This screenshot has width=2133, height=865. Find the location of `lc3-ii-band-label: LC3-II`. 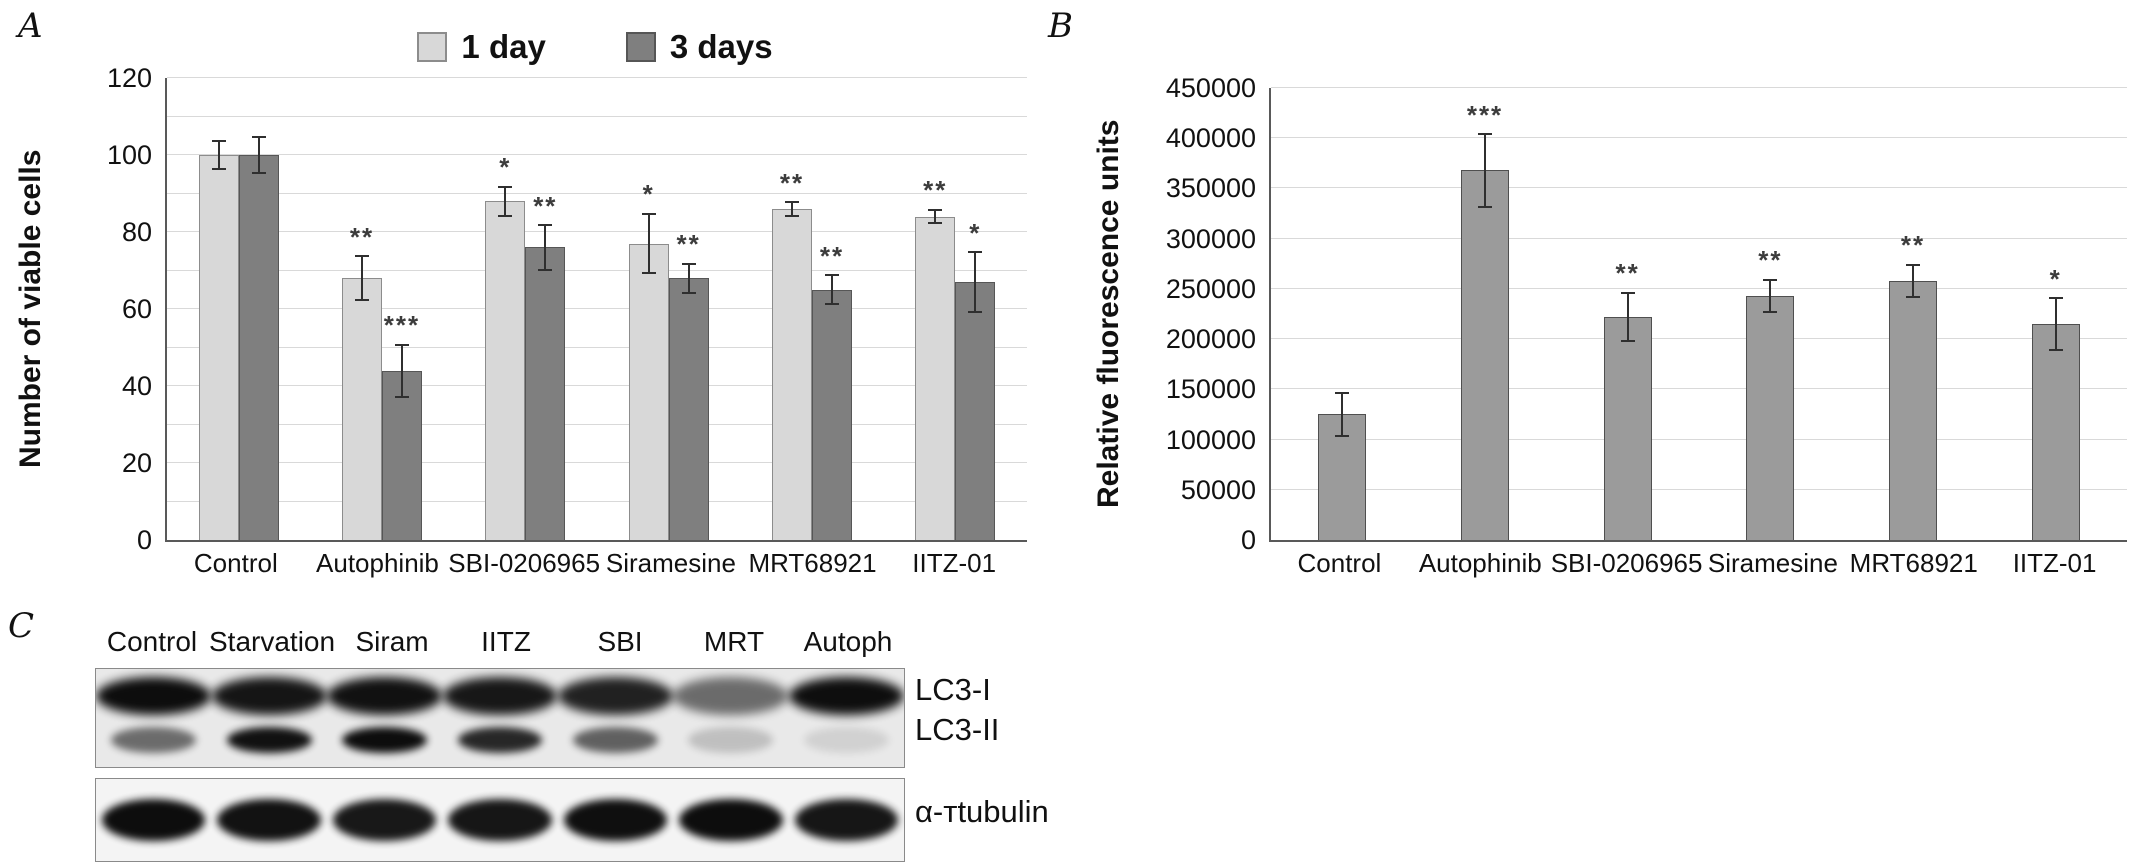

lc3-ii-band-label: LC3-II is located at coordinates (957, 729).